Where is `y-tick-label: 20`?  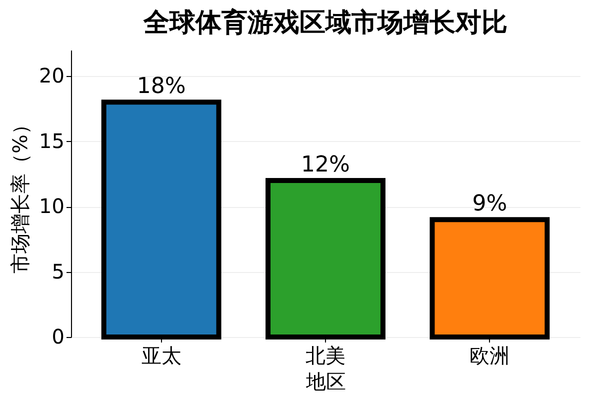
y-tick-label: 20 is located at coordinates (51, 76).